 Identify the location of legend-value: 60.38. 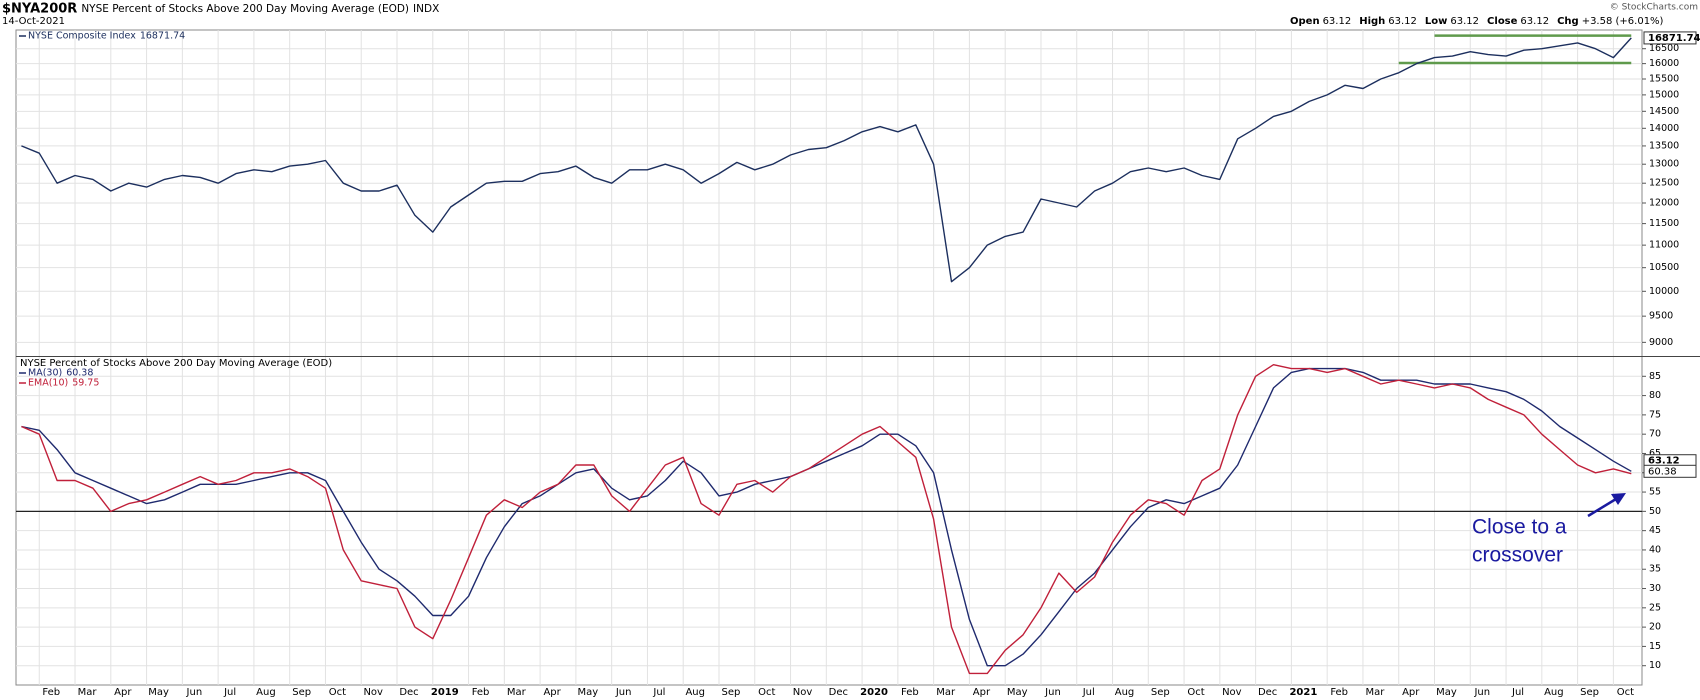
(79, 373).